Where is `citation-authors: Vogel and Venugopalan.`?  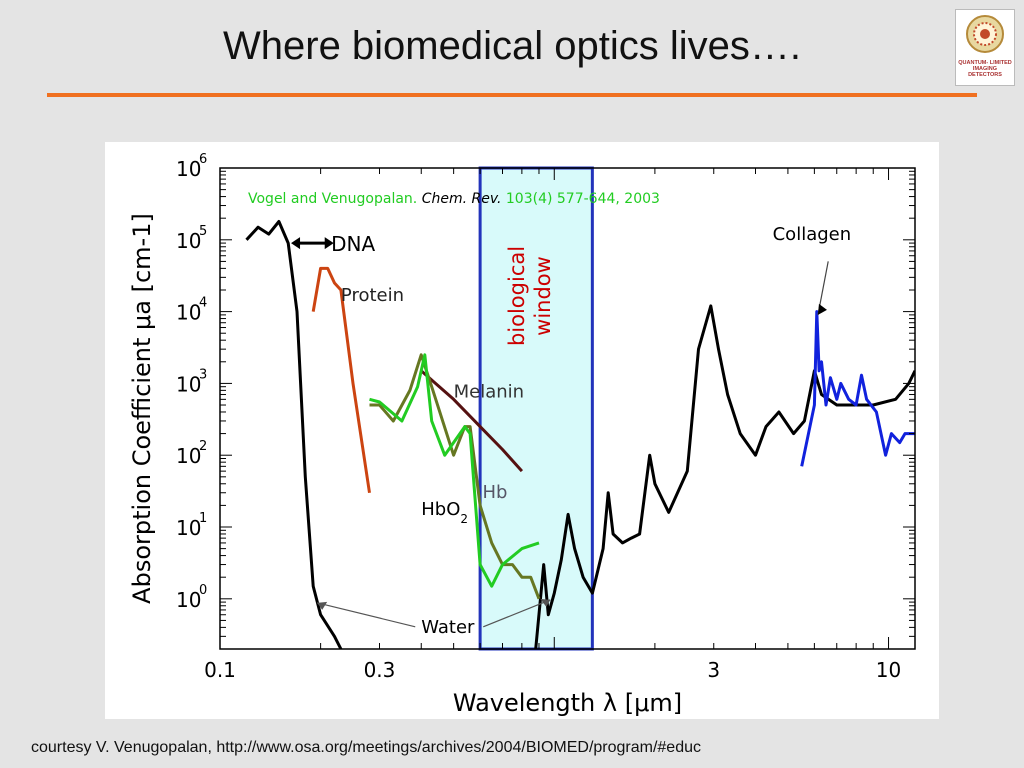 citation-authors: Vogel and Venugopalan. is located at coordinates (335, 199).